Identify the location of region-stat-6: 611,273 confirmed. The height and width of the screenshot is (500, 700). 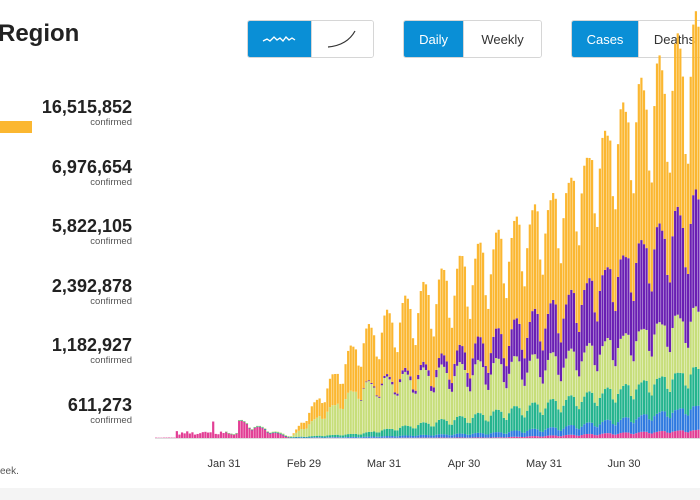
(100, 411).